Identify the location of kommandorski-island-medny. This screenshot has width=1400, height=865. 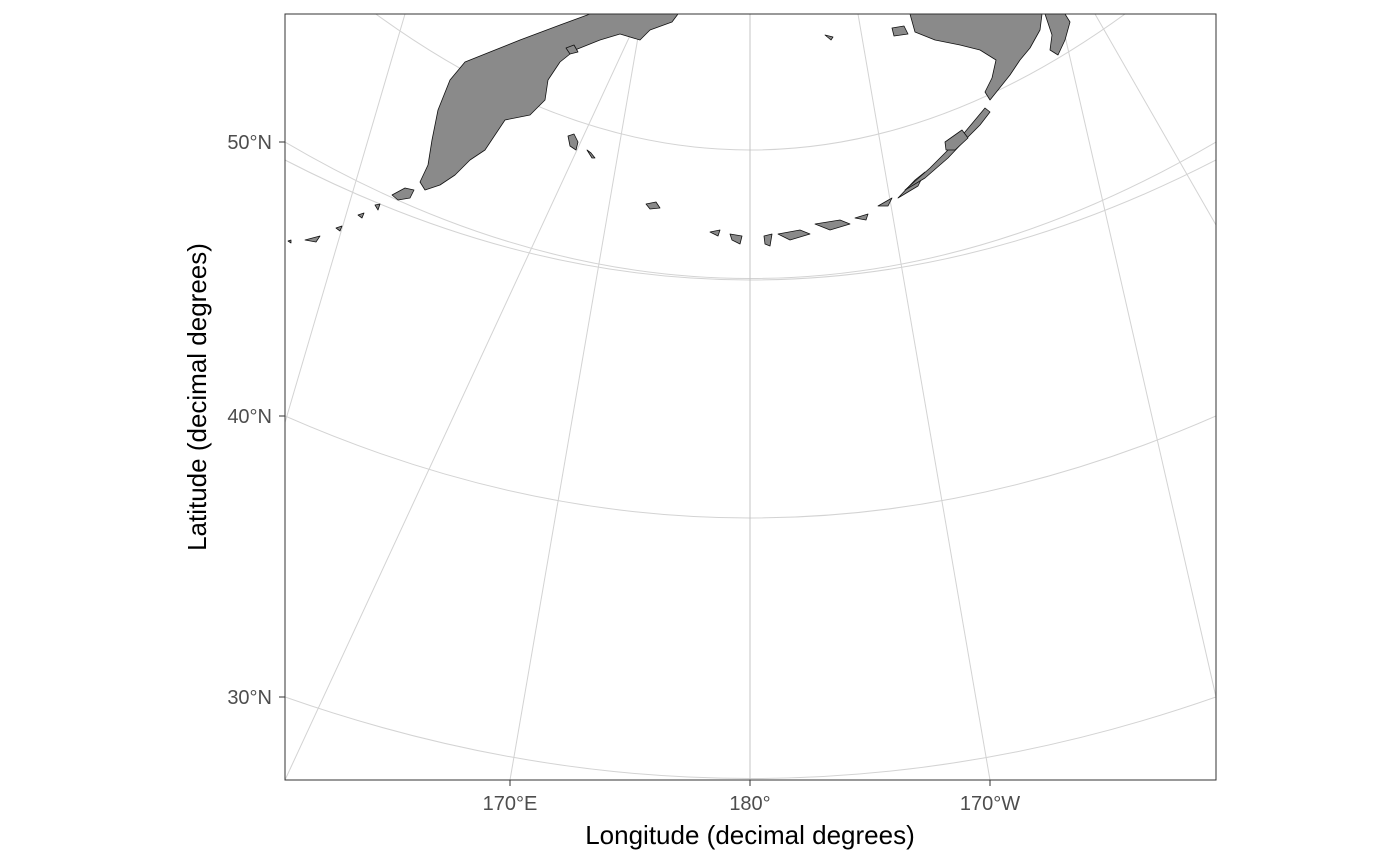
(591, 154).